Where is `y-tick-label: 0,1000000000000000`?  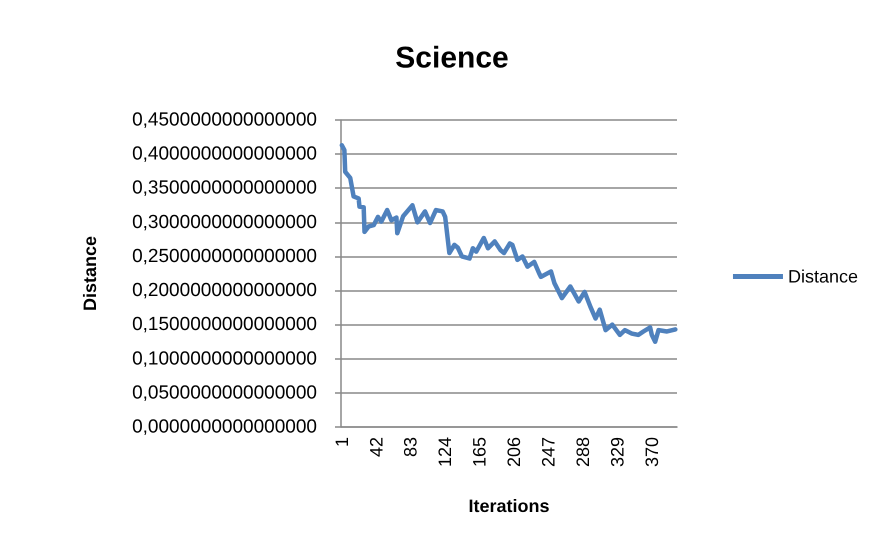 y-tick-label: 0,1000000000000000 is located at coordinates (224, 359).